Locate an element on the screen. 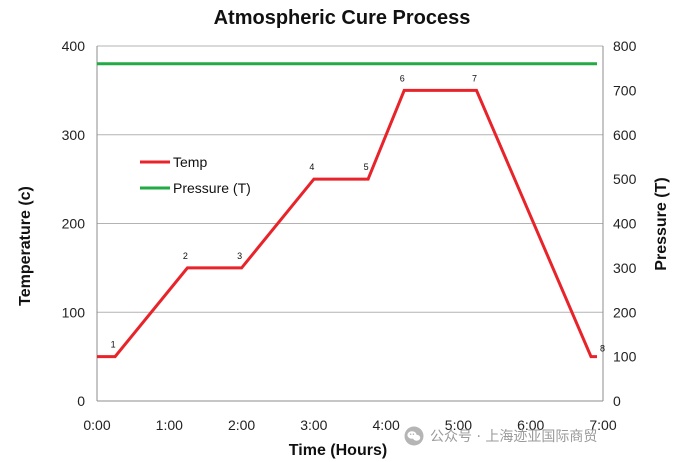 This screenshot has width=678, height=462. y2-tick-label: 600 is located at coordinates (625, 135).